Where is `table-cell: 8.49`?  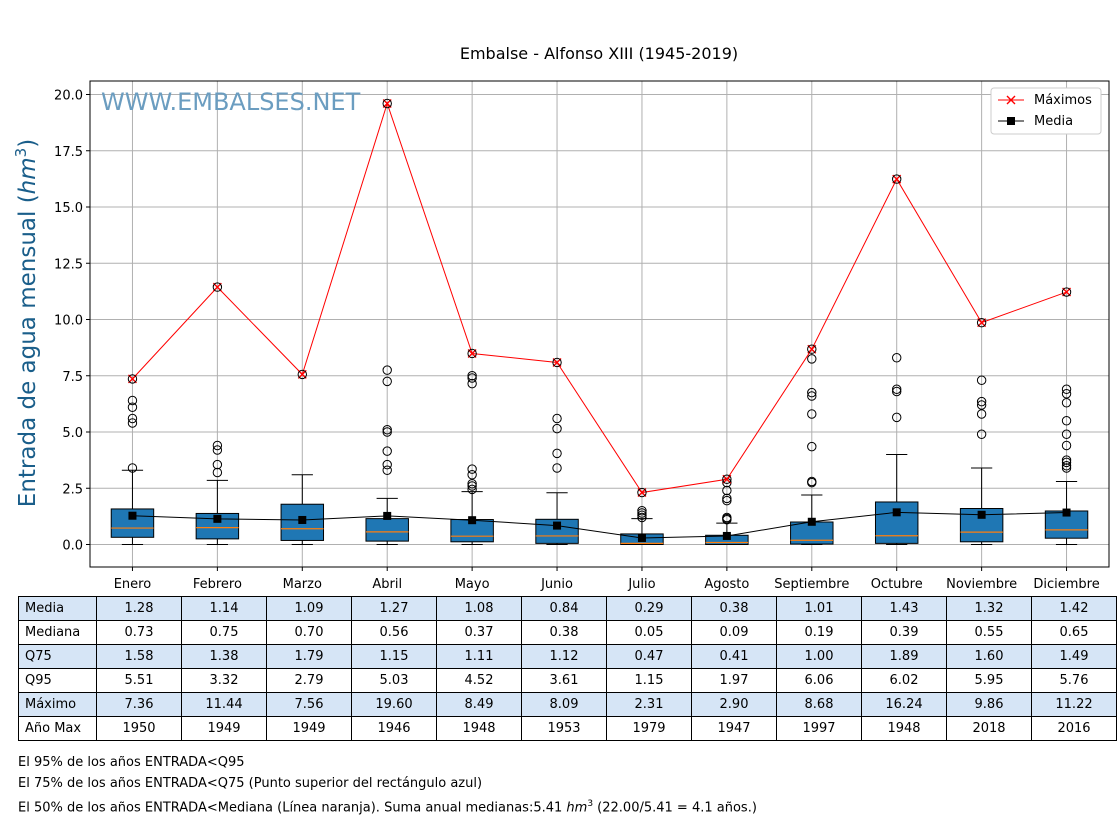 table-cell: 8.49 is located at coordinates (479, 704).